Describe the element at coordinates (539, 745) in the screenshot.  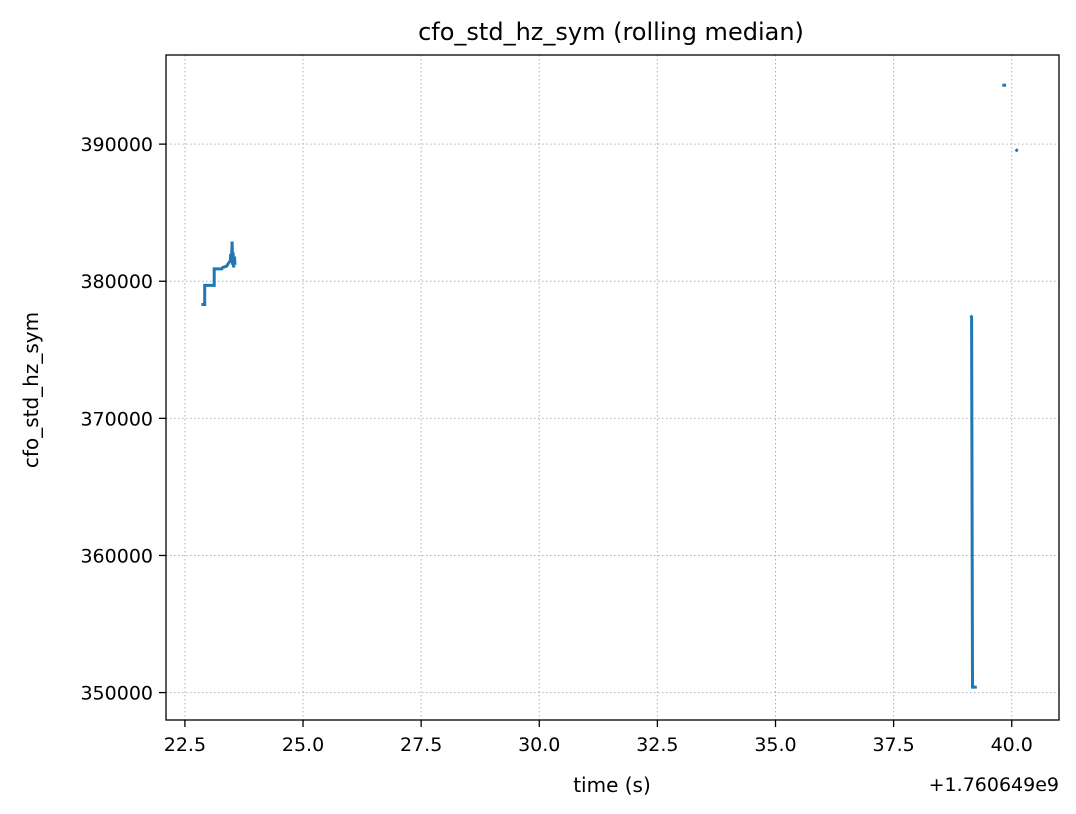
I see `x-tick-label: 30.0` at that location.